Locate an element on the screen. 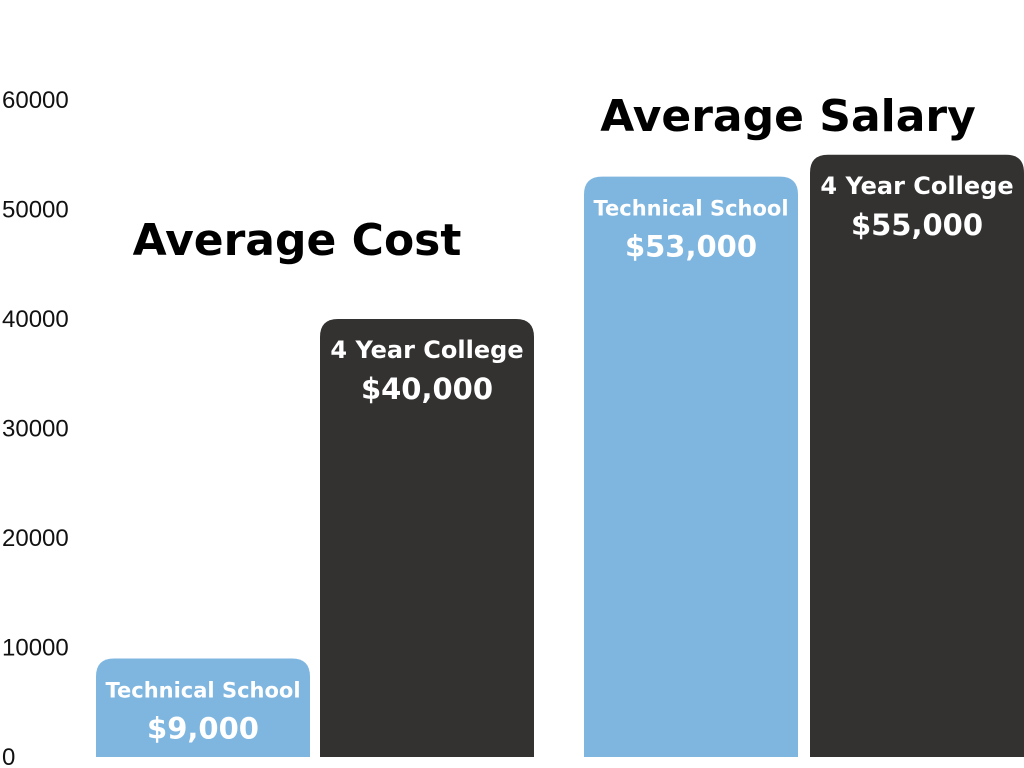  bar-value-label: $55,000 is located at coordinates (917, 225).